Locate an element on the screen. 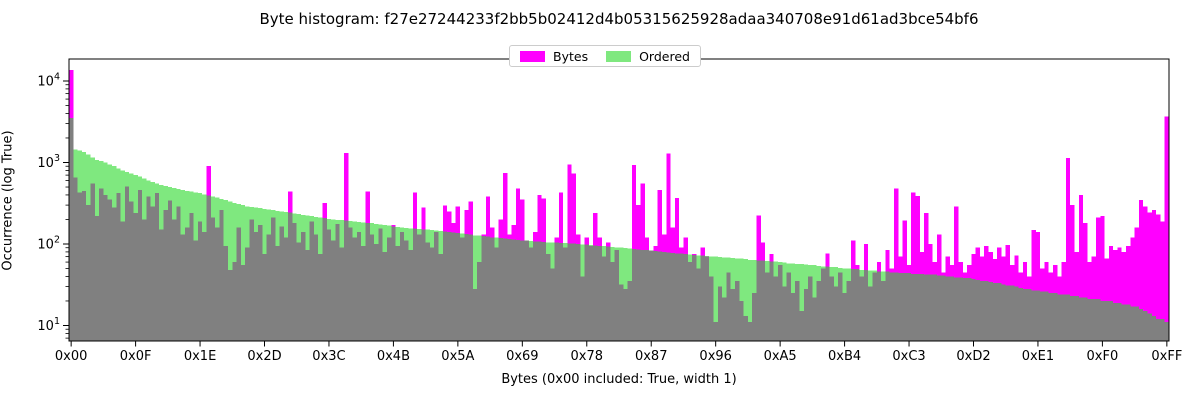 The width and height of the screenshot is (1200, 400). x-tick-label: 0xD2 is located at coordinates (973, 356).